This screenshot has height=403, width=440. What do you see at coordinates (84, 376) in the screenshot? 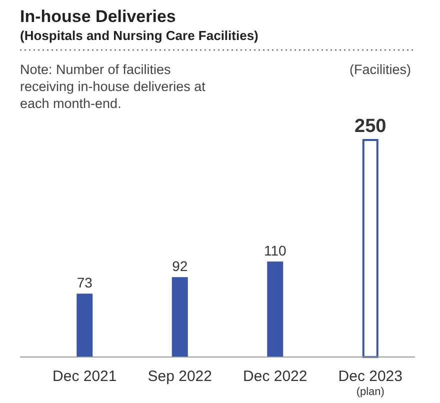
I see `x-tick-label: Dec 2021` at bounding box center [84, 376].